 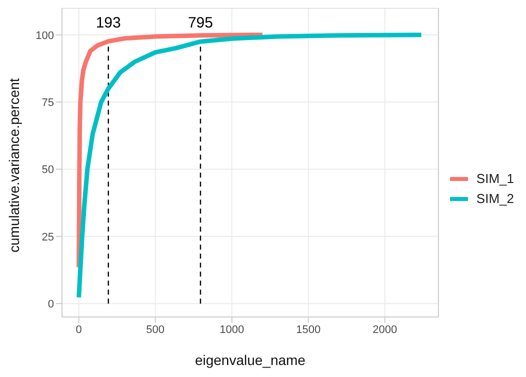 What do you see at coordinates (308, 330) in the screenshot?
I see `x-tick-label: 1500` at bounding box center [308, 330].